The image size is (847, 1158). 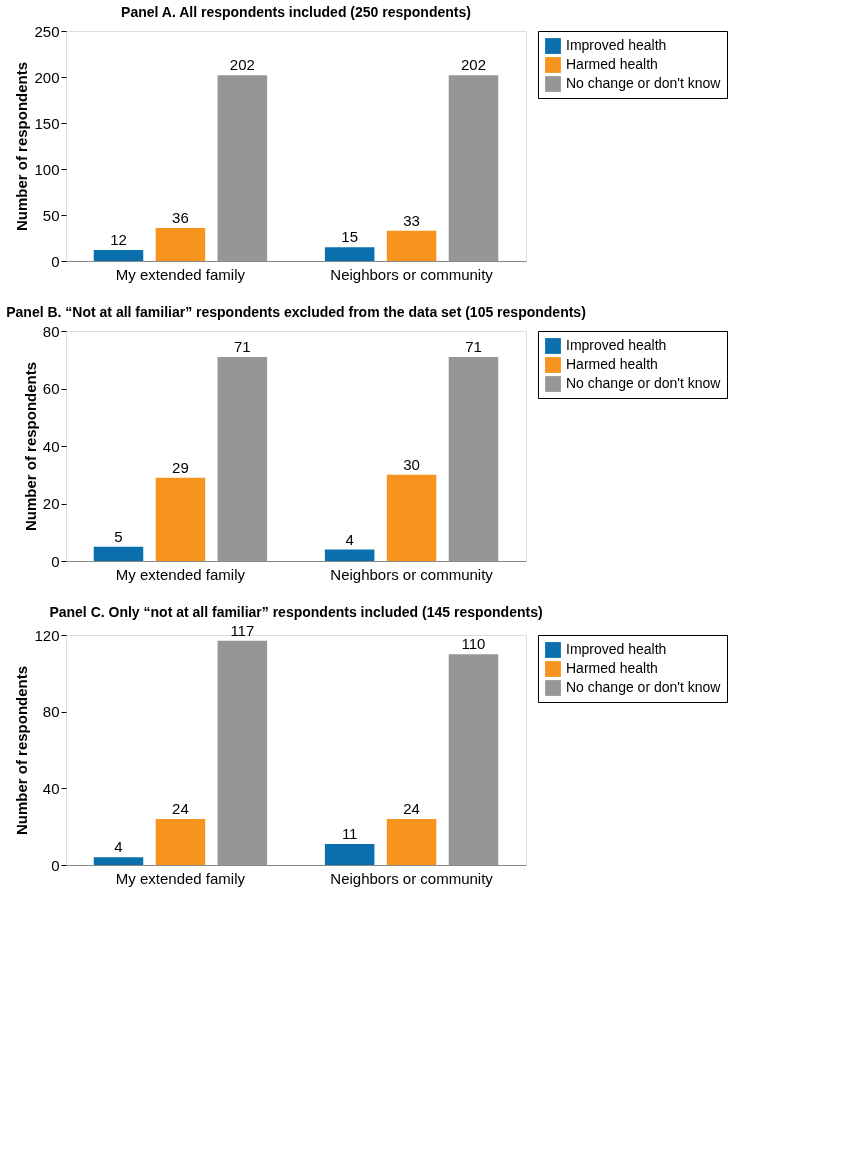 What do you see at coordinates (51, 503) in the screenshot?
I see `y-tick-label: 20` at bounding box center [51, 503].